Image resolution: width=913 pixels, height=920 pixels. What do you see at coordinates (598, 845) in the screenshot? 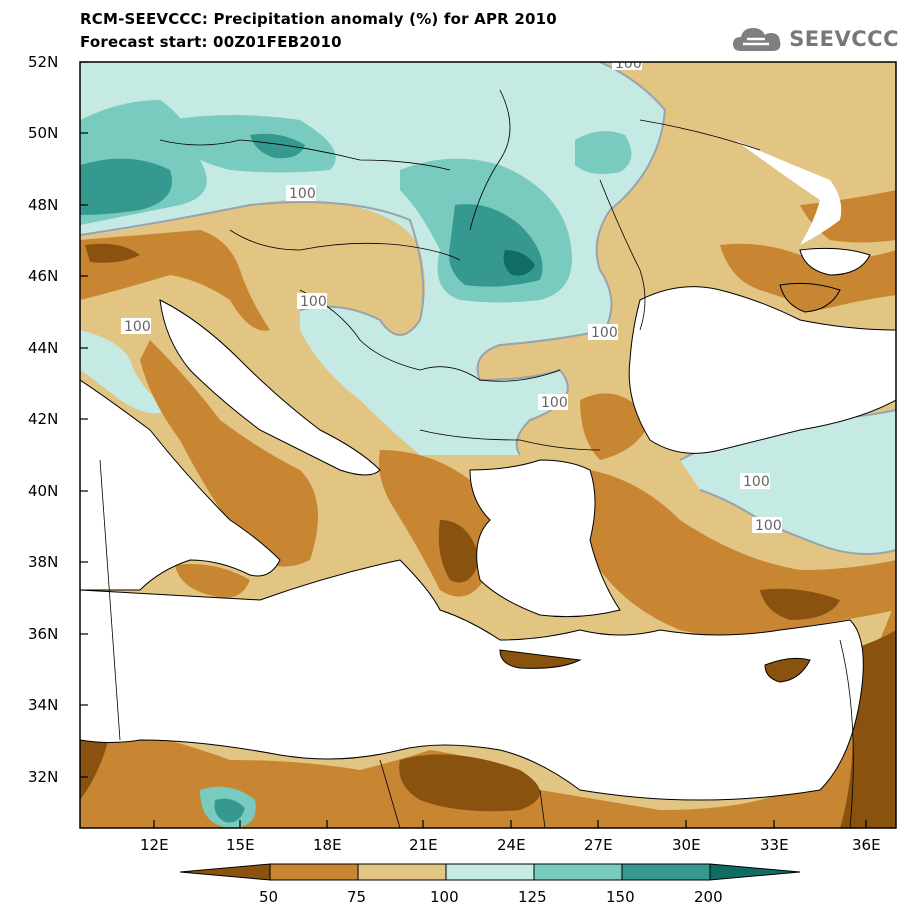
I see `lon-label: 27E` at bounding box center [598, 845].